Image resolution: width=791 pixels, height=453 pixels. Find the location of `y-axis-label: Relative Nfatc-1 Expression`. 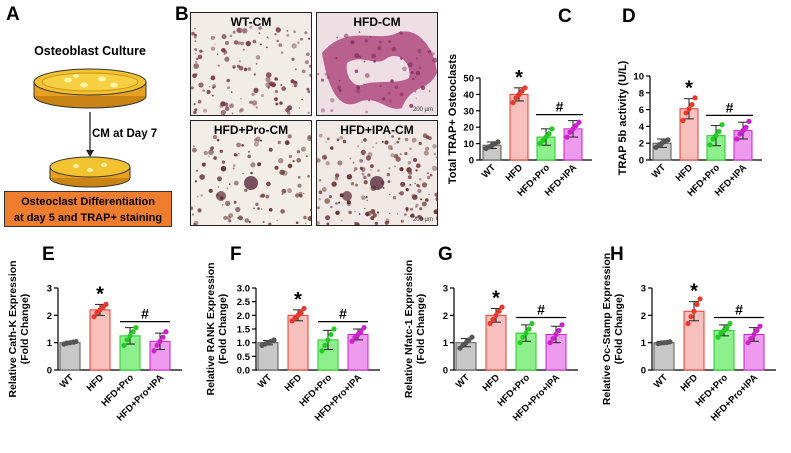

y-axis-label: Relative Nfatc-1 Expression is located at coordinates (409, 329).